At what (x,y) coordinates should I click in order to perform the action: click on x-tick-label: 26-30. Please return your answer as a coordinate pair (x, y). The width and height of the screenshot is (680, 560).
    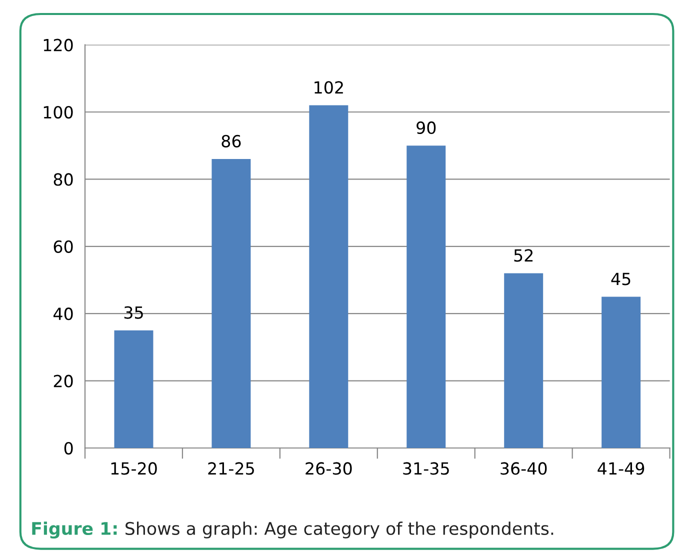
    Looking at the image, I should click on (329, 468).